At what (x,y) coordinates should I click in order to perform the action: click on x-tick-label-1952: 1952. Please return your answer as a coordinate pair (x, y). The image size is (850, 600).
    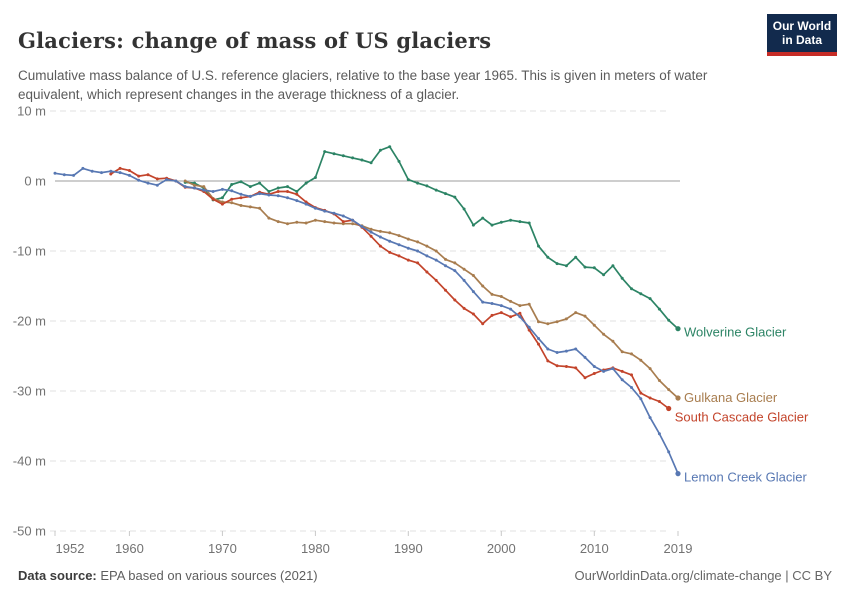
    Looking at the image, I should click on (70, 548).